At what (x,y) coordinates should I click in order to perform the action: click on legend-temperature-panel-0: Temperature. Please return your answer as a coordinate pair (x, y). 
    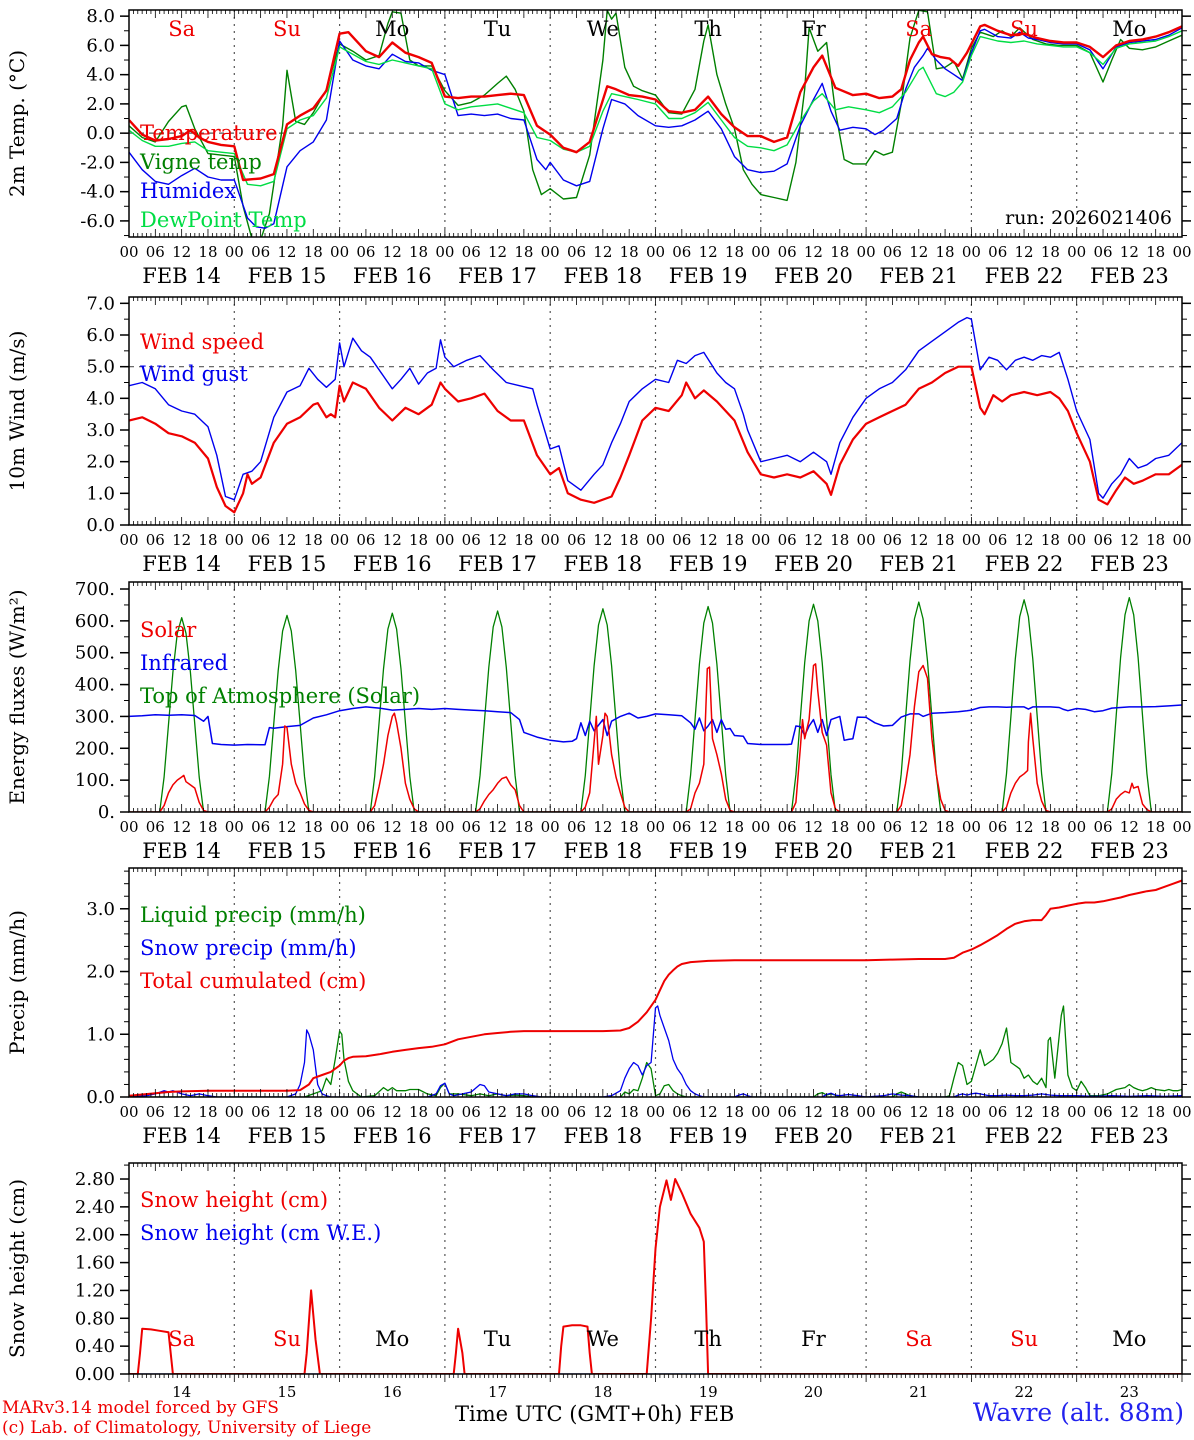
    Looking at the image, I should click on (209, 133).